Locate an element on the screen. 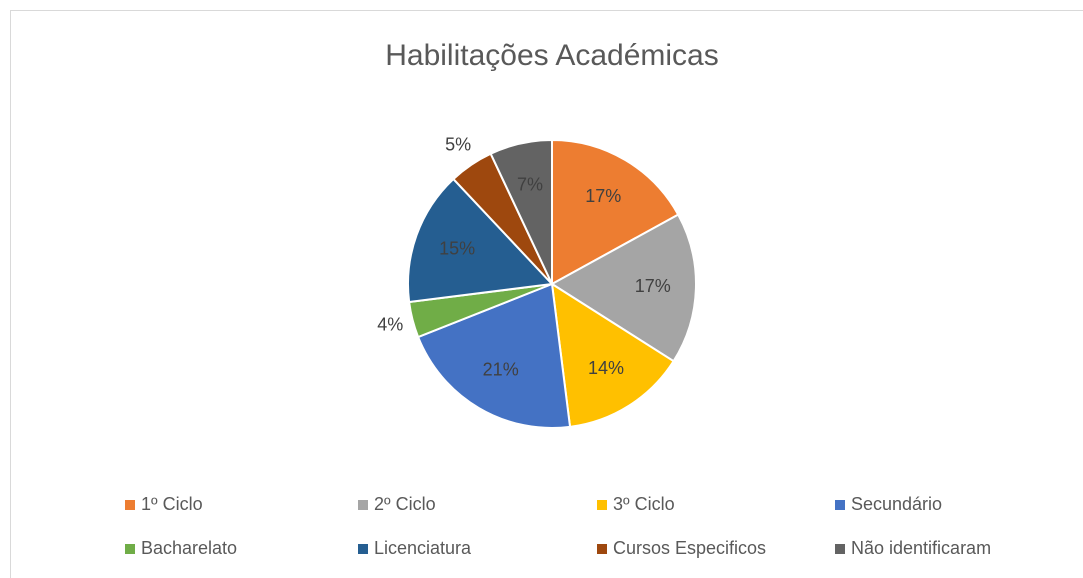 This screenshot has width=1083, height=578. legend-label: Bacharelato is located at coordinates (189, 548).